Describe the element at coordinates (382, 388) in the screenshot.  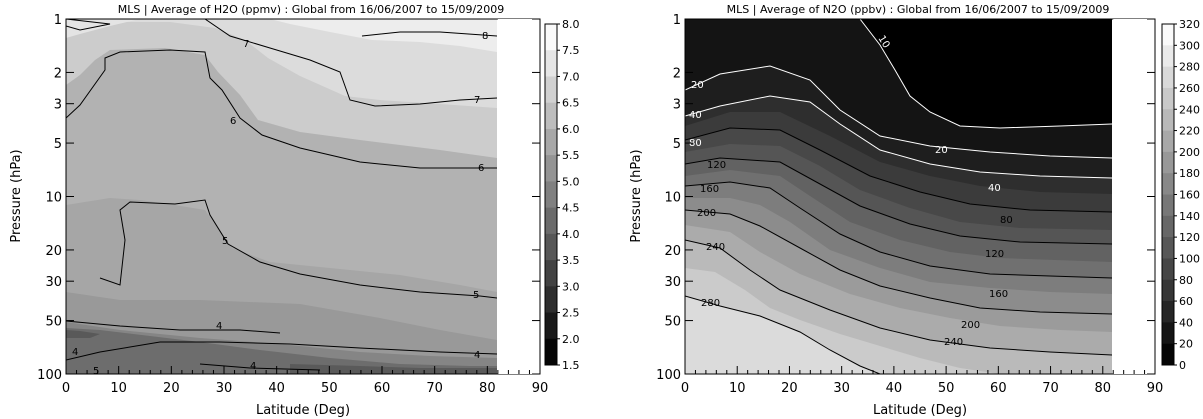
I see `x-tick-label: 60` at that location.